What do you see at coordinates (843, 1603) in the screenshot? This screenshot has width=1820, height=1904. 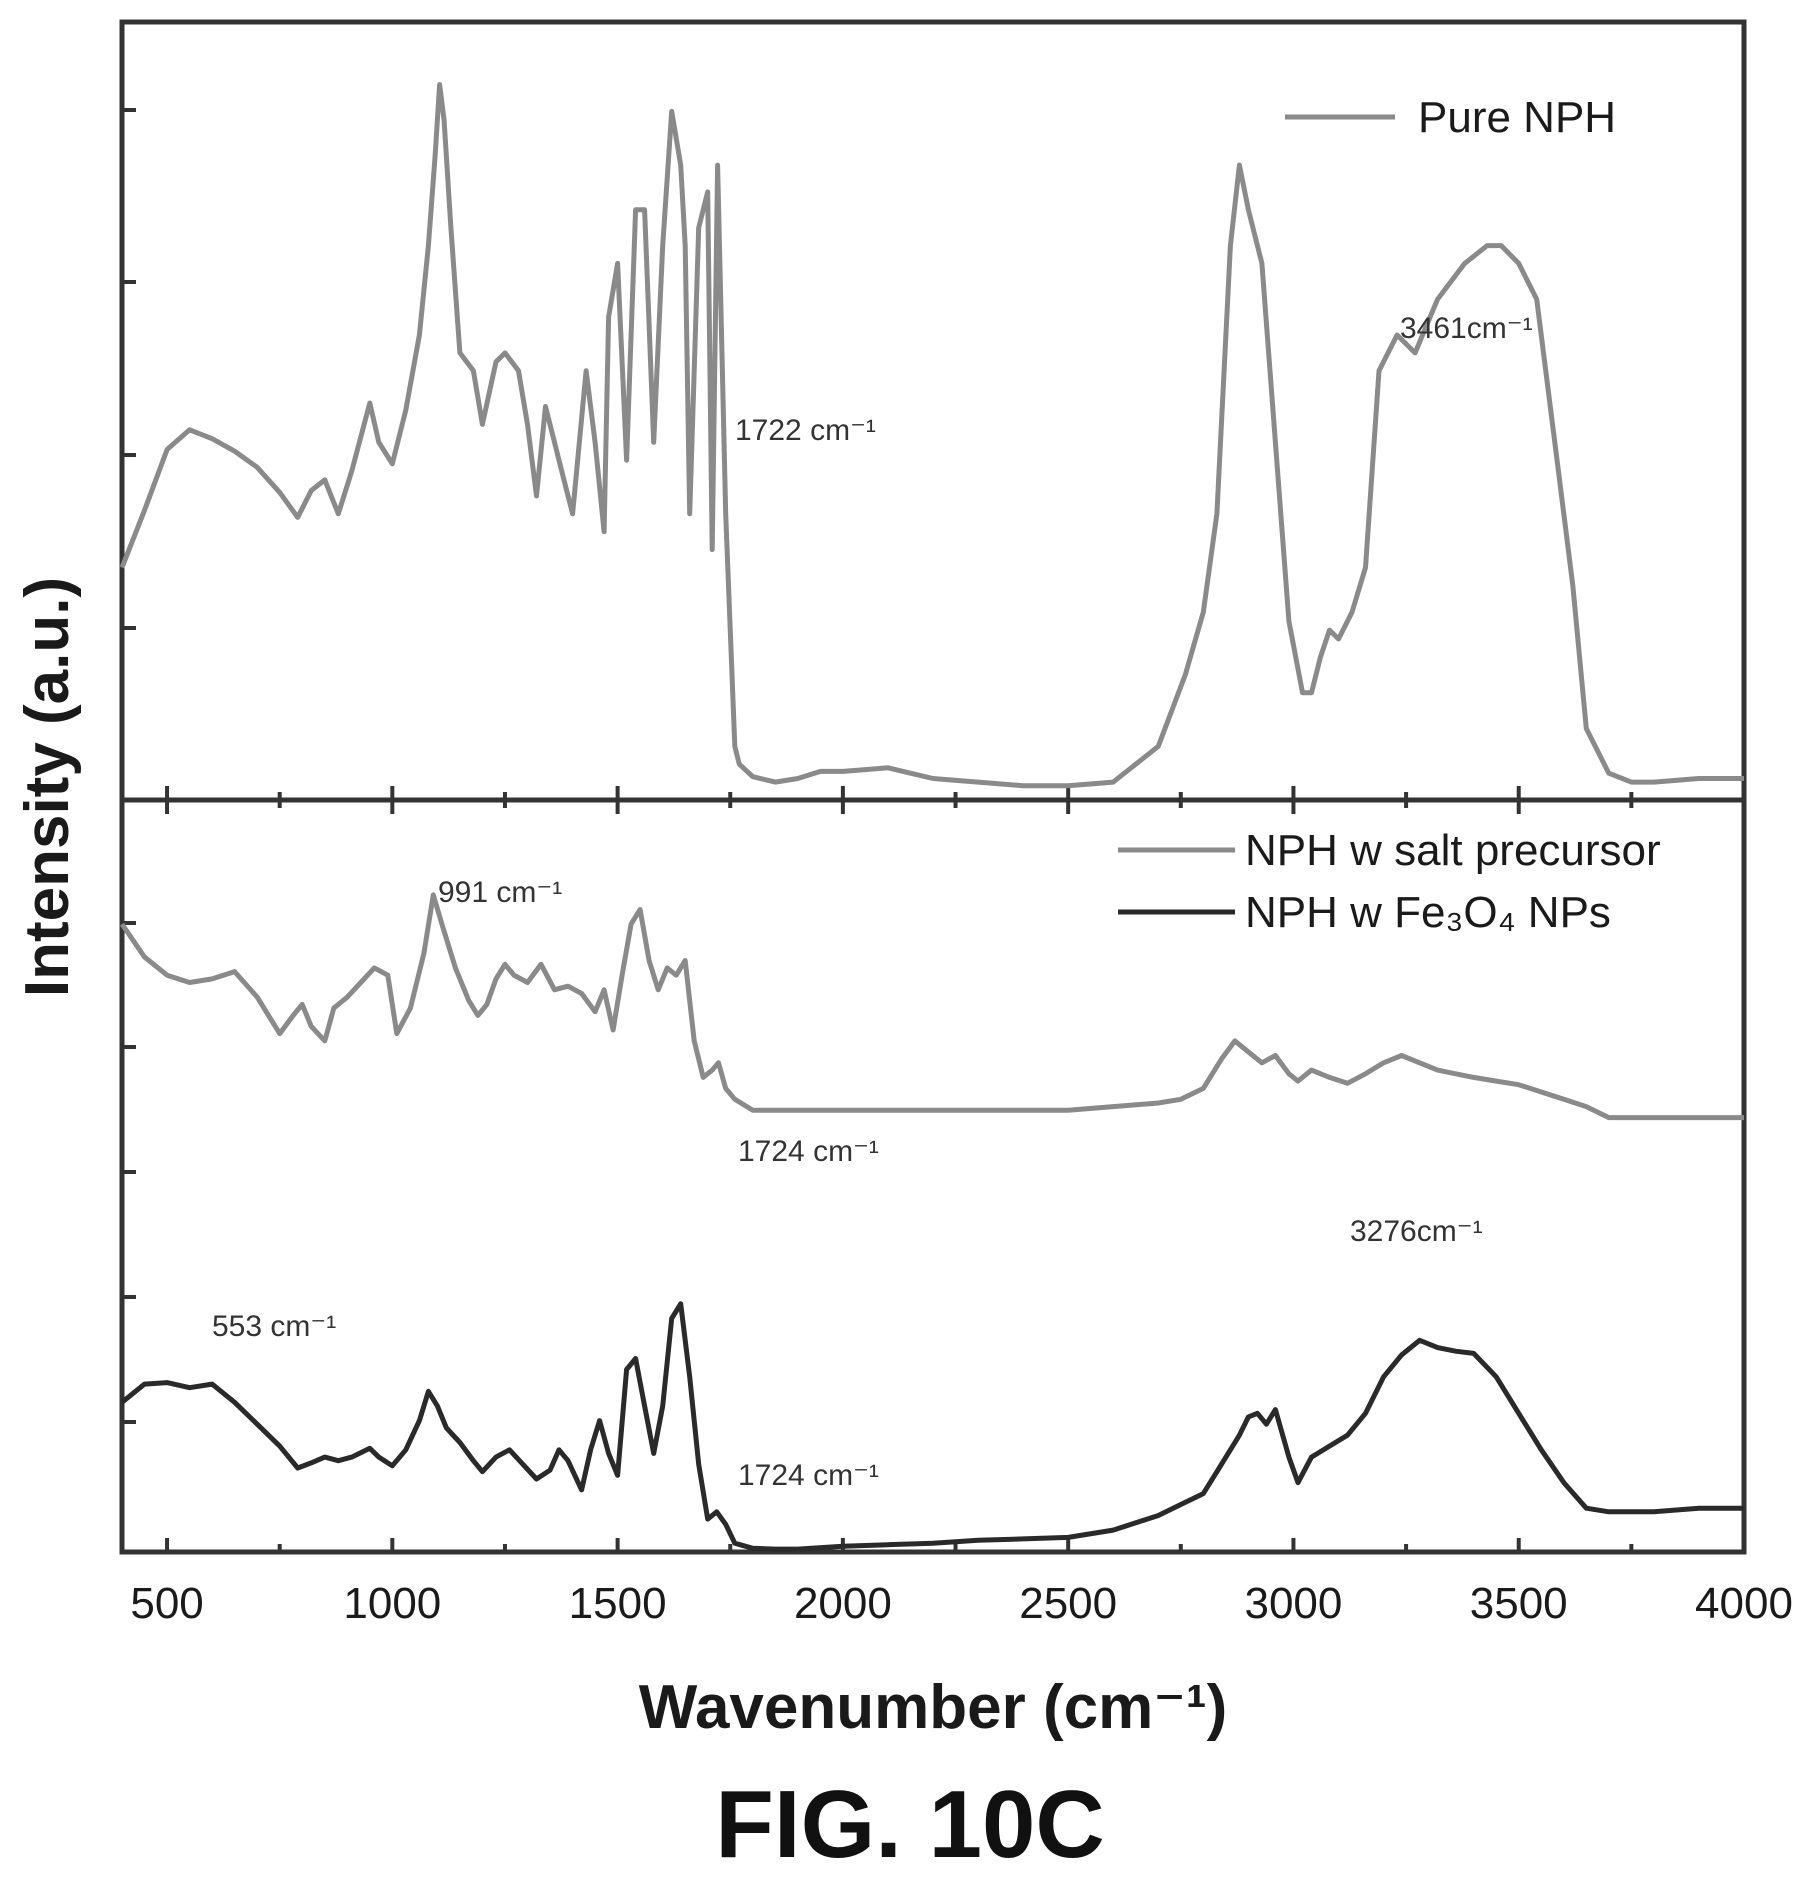 I see `x-tick-label: 2000` at bounding box center [843, 1603].